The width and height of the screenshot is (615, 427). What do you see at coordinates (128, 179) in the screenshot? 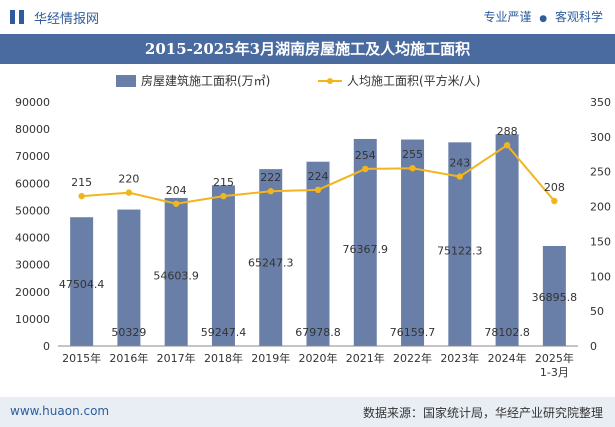
I see `line-value-label: 220` at bounding box center [128, 179].